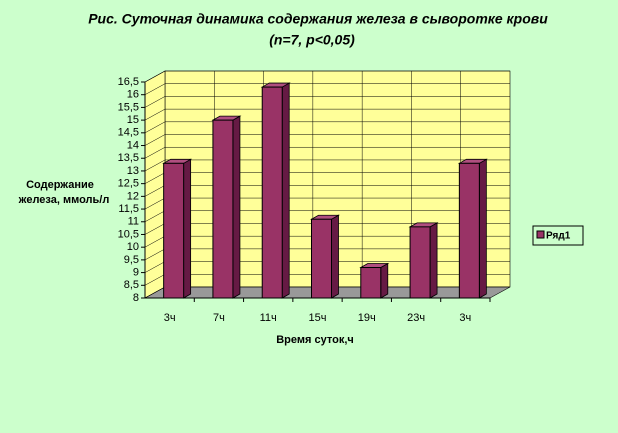 The image size is (618, 433). I want to click on y-tick-label: 13,5, so click(128, 158).